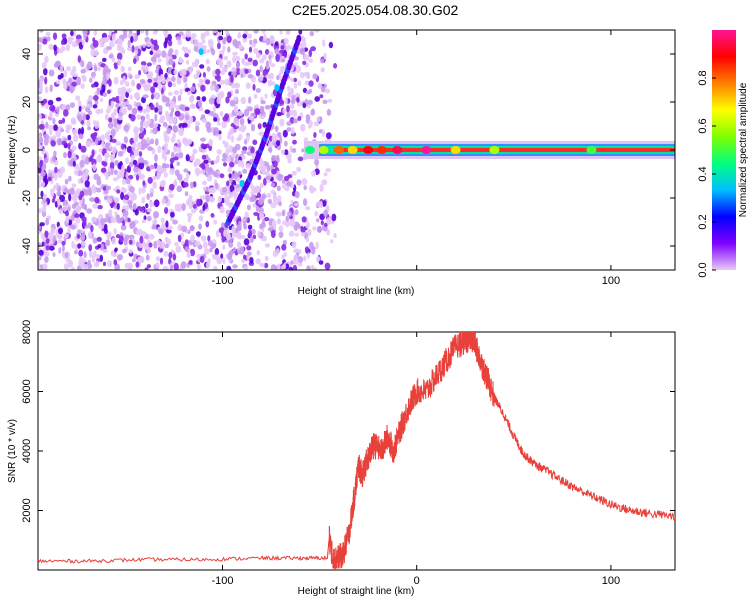 The width and height of the screenshot is (750, 600). What do you see at coordinates (27, 391) in the screenshot?
I see `y-tick-label: 6000` at bounding box center [27, 391].